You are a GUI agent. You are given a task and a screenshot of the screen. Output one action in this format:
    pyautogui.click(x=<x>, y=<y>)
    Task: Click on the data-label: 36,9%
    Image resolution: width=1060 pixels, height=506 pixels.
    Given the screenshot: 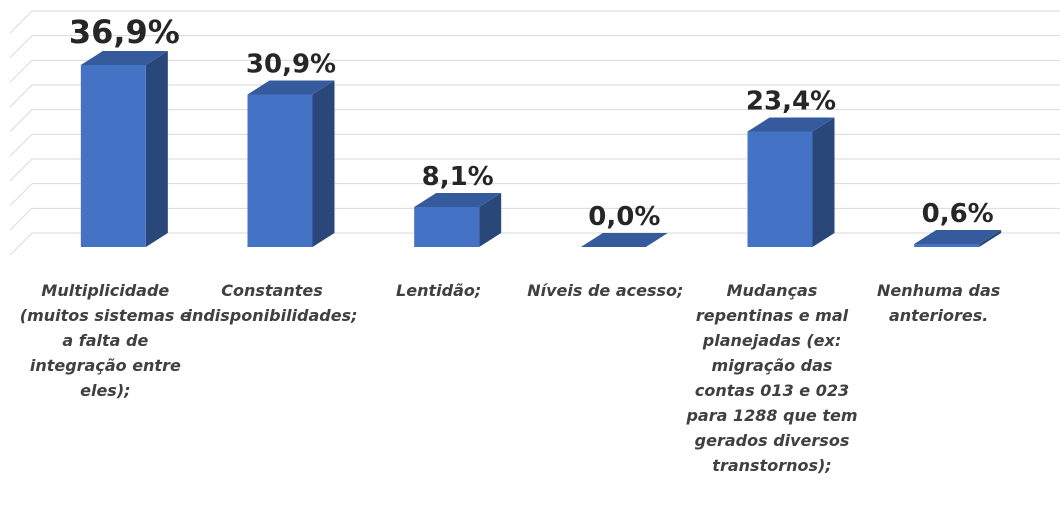 What is the action you would take?
    pyautogui.click(x=124, y=32)
    